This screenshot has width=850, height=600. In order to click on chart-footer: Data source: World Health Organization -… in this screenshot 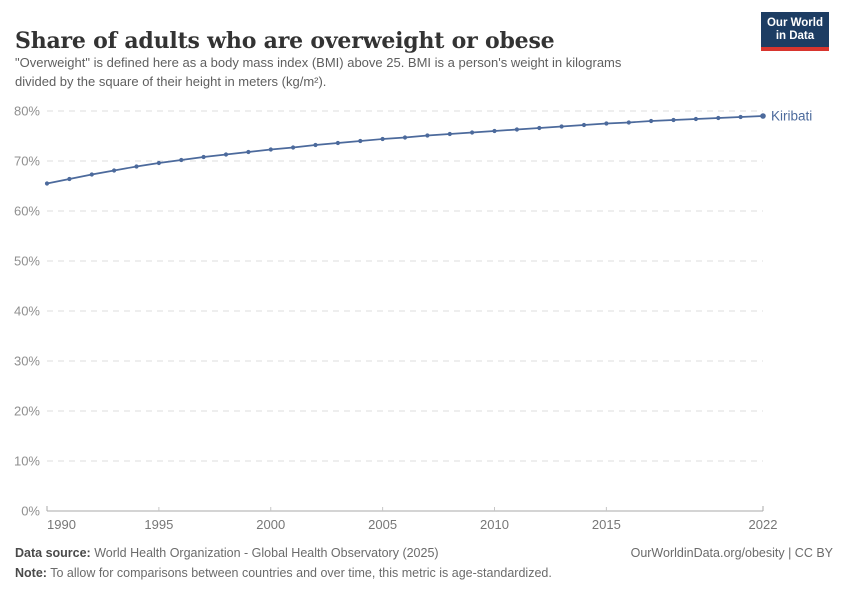, I will do `click(424, 563)`.